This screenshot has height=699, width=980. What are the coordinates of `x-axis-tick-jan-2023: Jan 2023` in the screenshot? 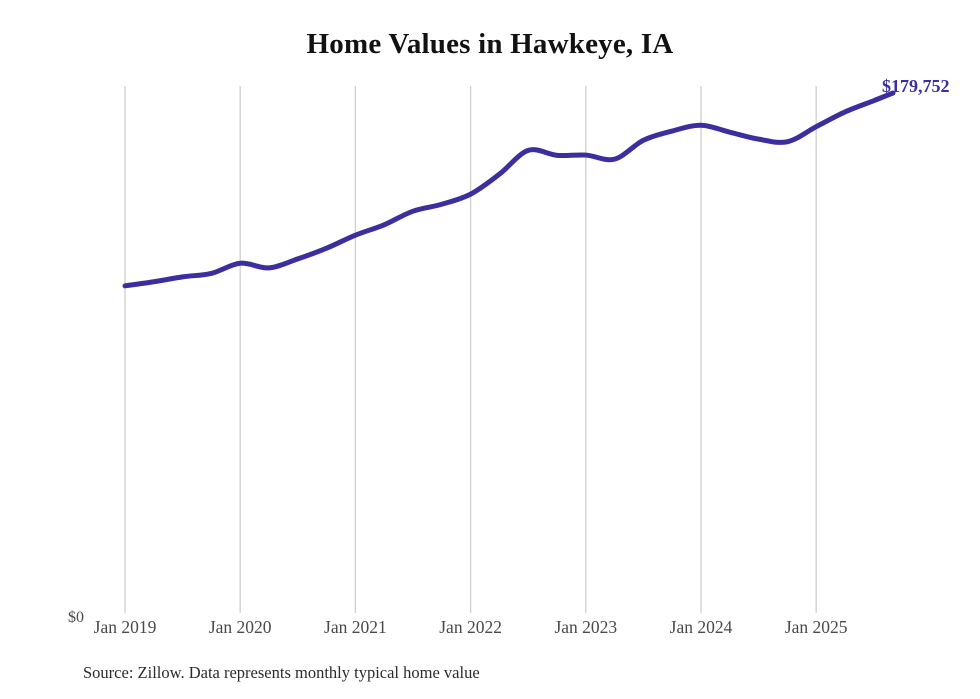 It's located at (586, 627).